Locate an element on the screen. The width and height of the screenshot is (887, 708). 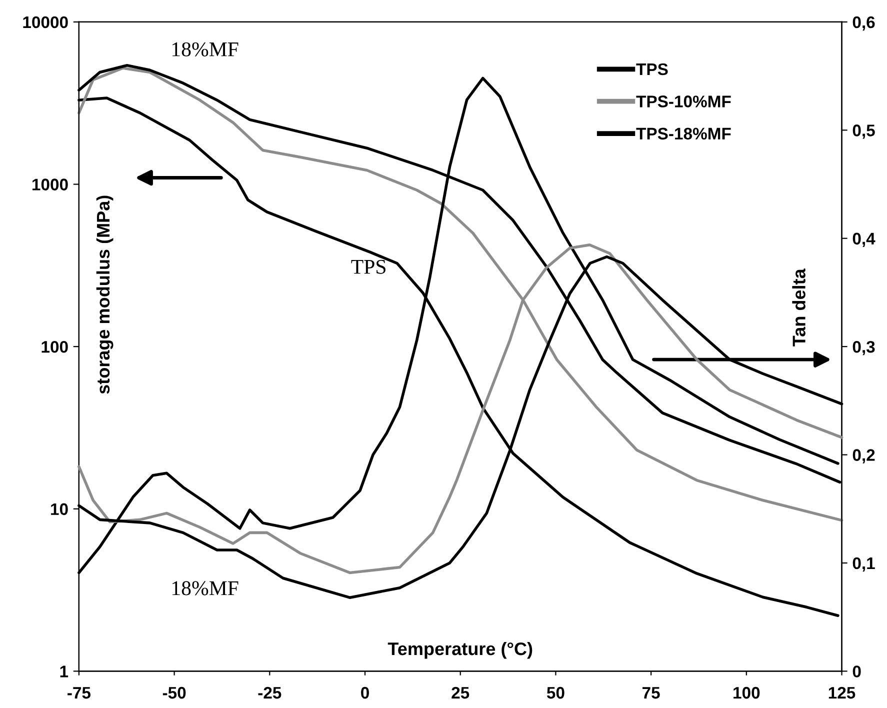
y-tick-label: 10000 is located at coordinates (45, 22).